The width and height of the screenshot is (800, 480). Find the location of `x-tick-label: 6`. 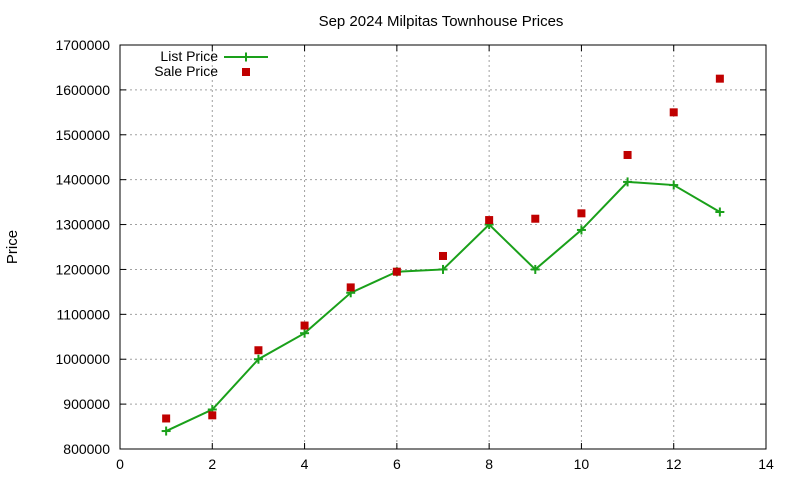

x-tick-label: 6 is located at coordinates (397, 464).